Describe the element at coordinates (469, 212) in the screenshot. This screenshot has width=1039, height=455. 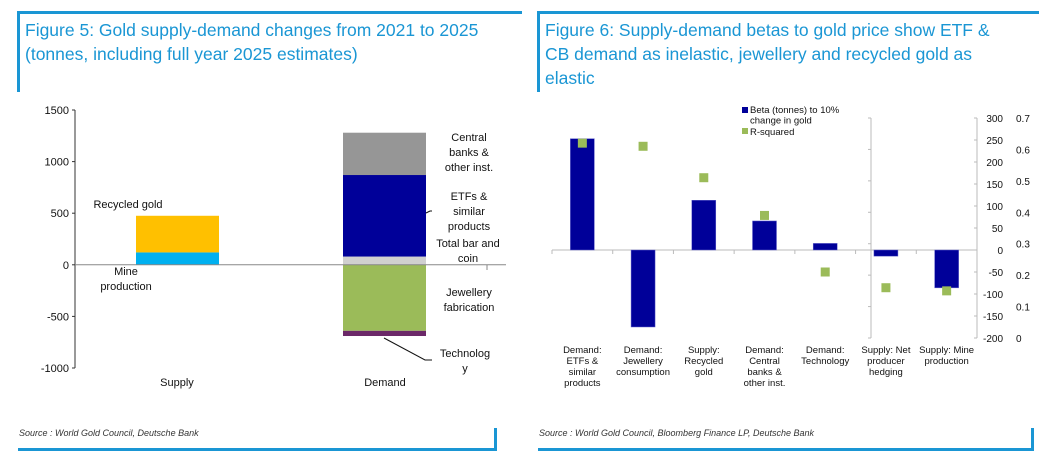
I see `segment-label: ETFs & similar products` at that location.